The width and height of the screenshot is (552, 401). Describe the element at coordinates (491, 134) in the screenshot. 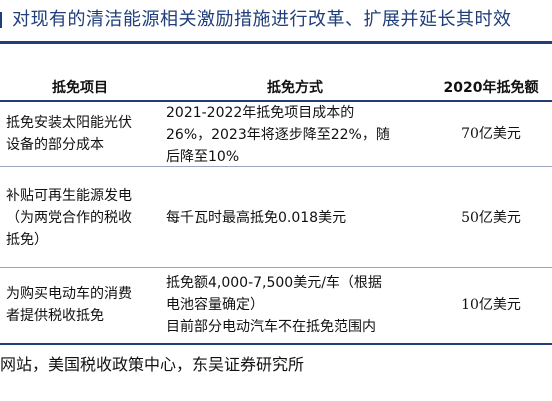

I see `row1-amount: 70亿美元` at that location.